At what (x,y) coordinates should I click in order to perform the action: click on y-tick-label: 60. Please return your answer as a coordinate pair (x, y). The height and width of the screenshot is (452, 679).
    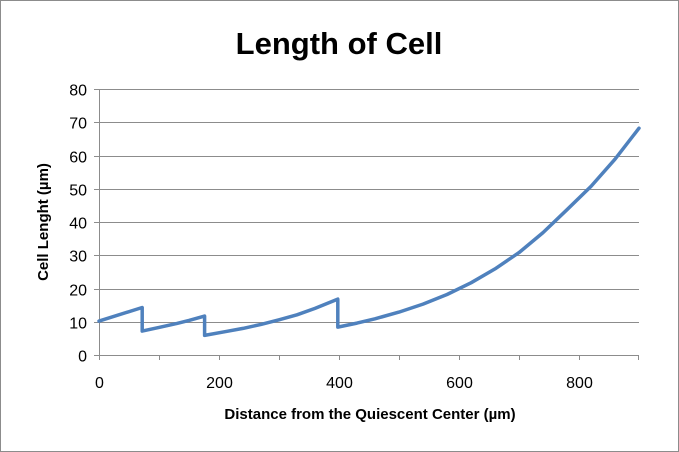
    Looking at the image, I should click on (78, 158).